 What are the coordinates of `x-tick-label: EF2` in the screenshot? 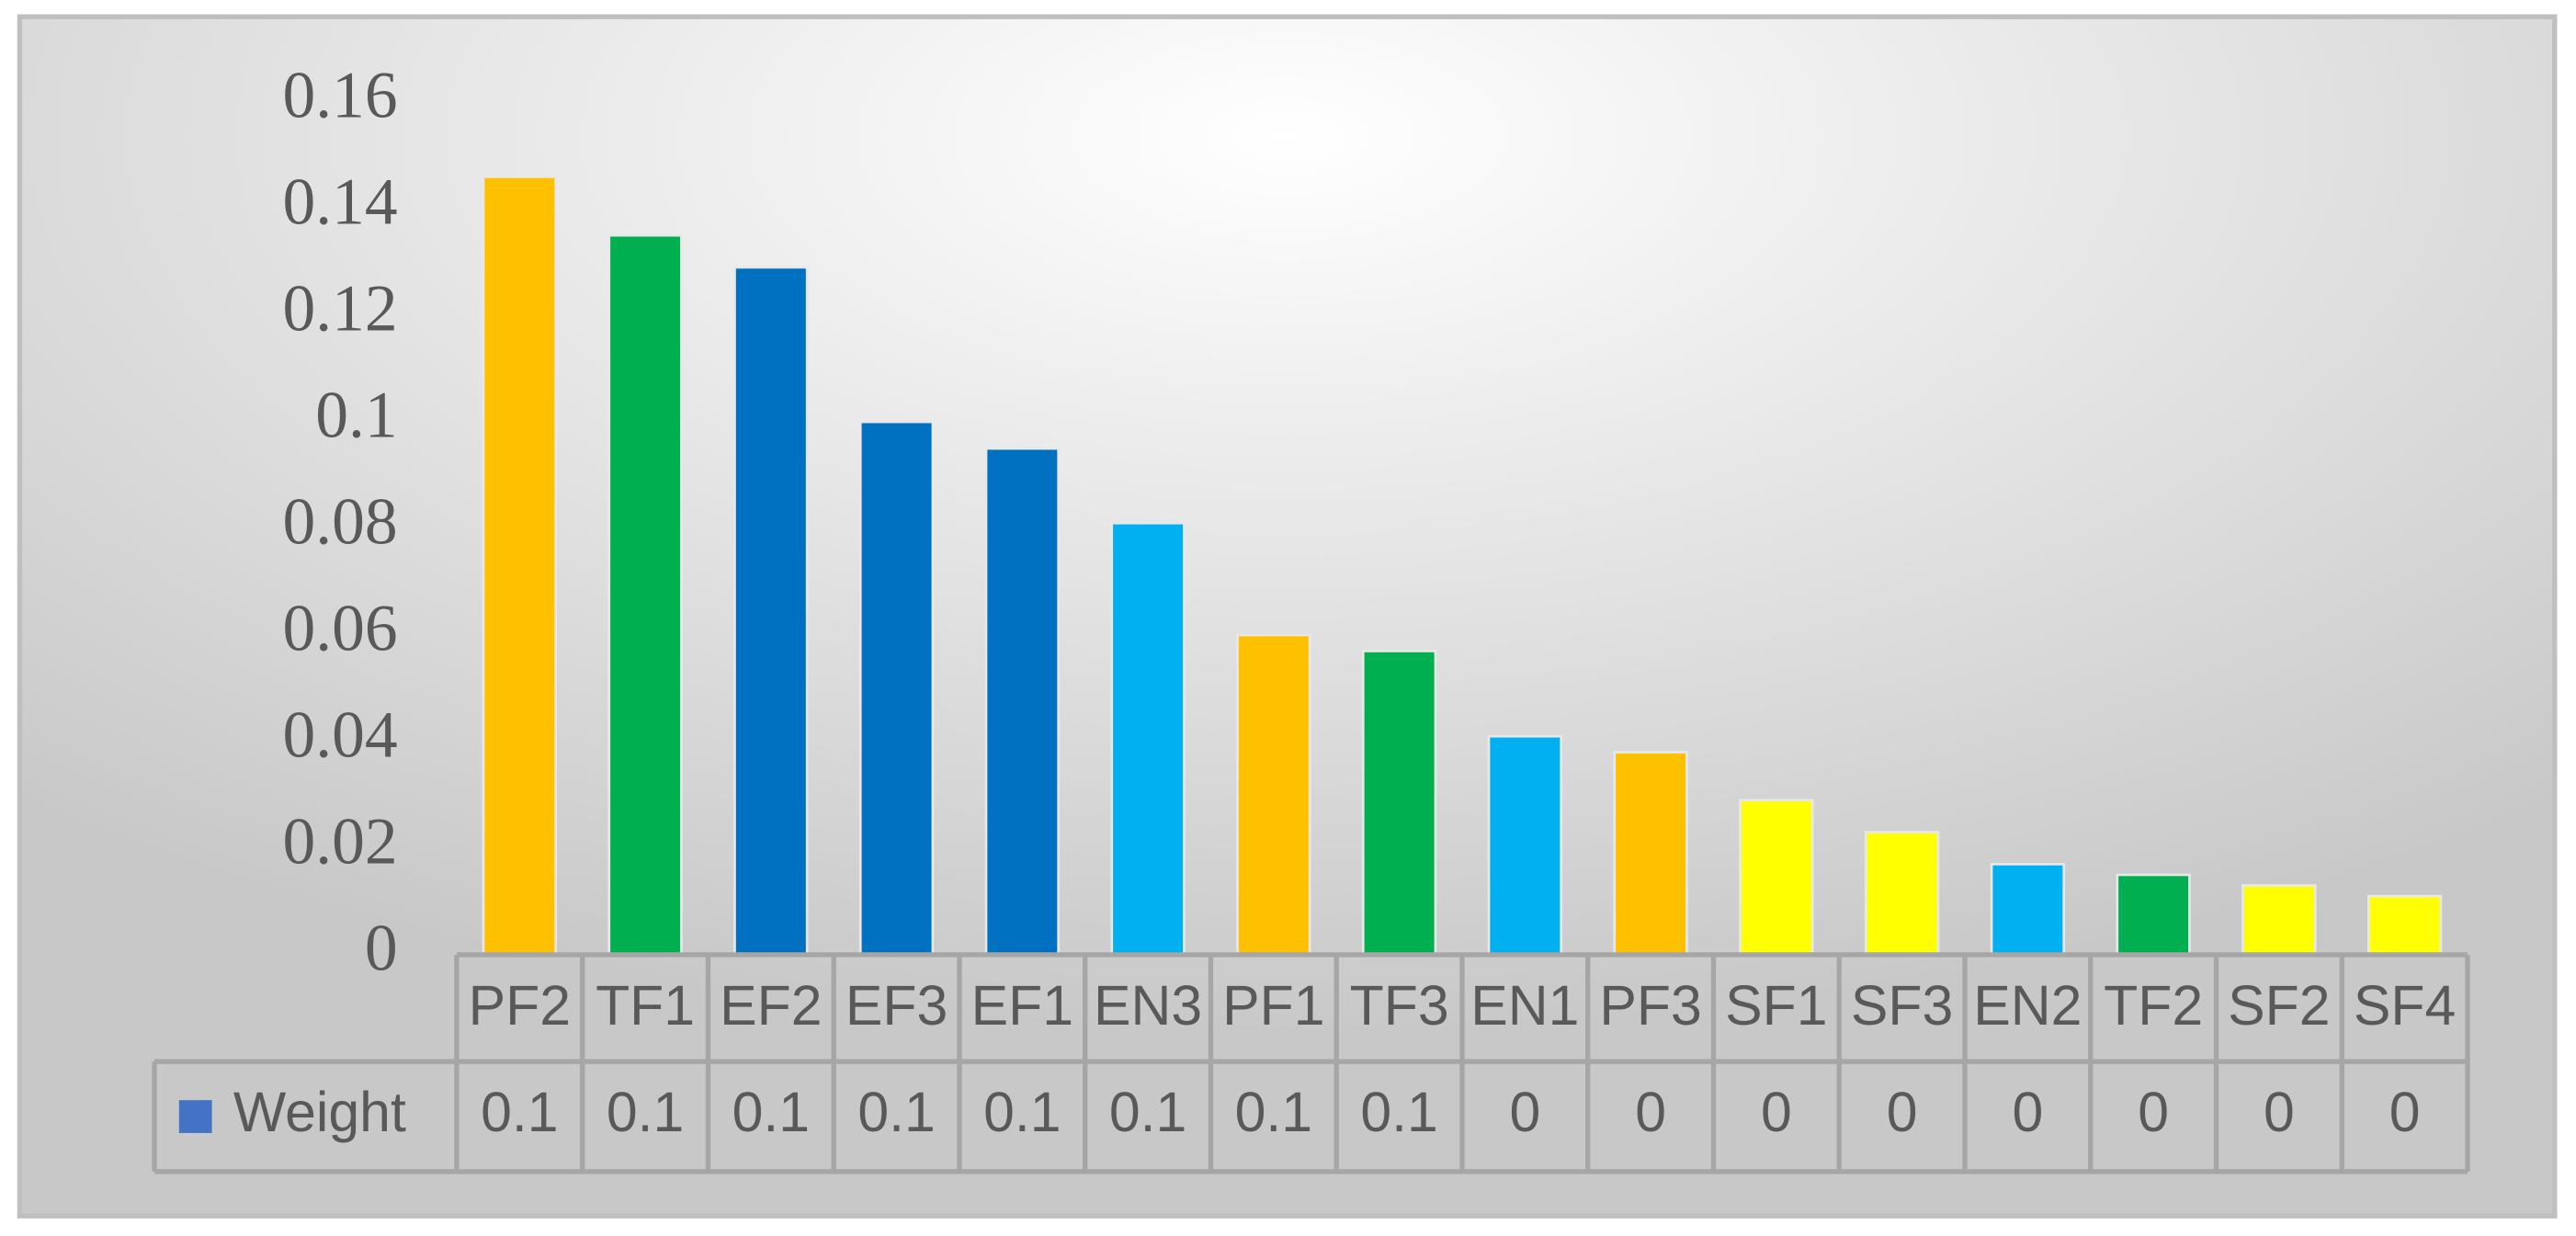 It's located at (771, 1005).